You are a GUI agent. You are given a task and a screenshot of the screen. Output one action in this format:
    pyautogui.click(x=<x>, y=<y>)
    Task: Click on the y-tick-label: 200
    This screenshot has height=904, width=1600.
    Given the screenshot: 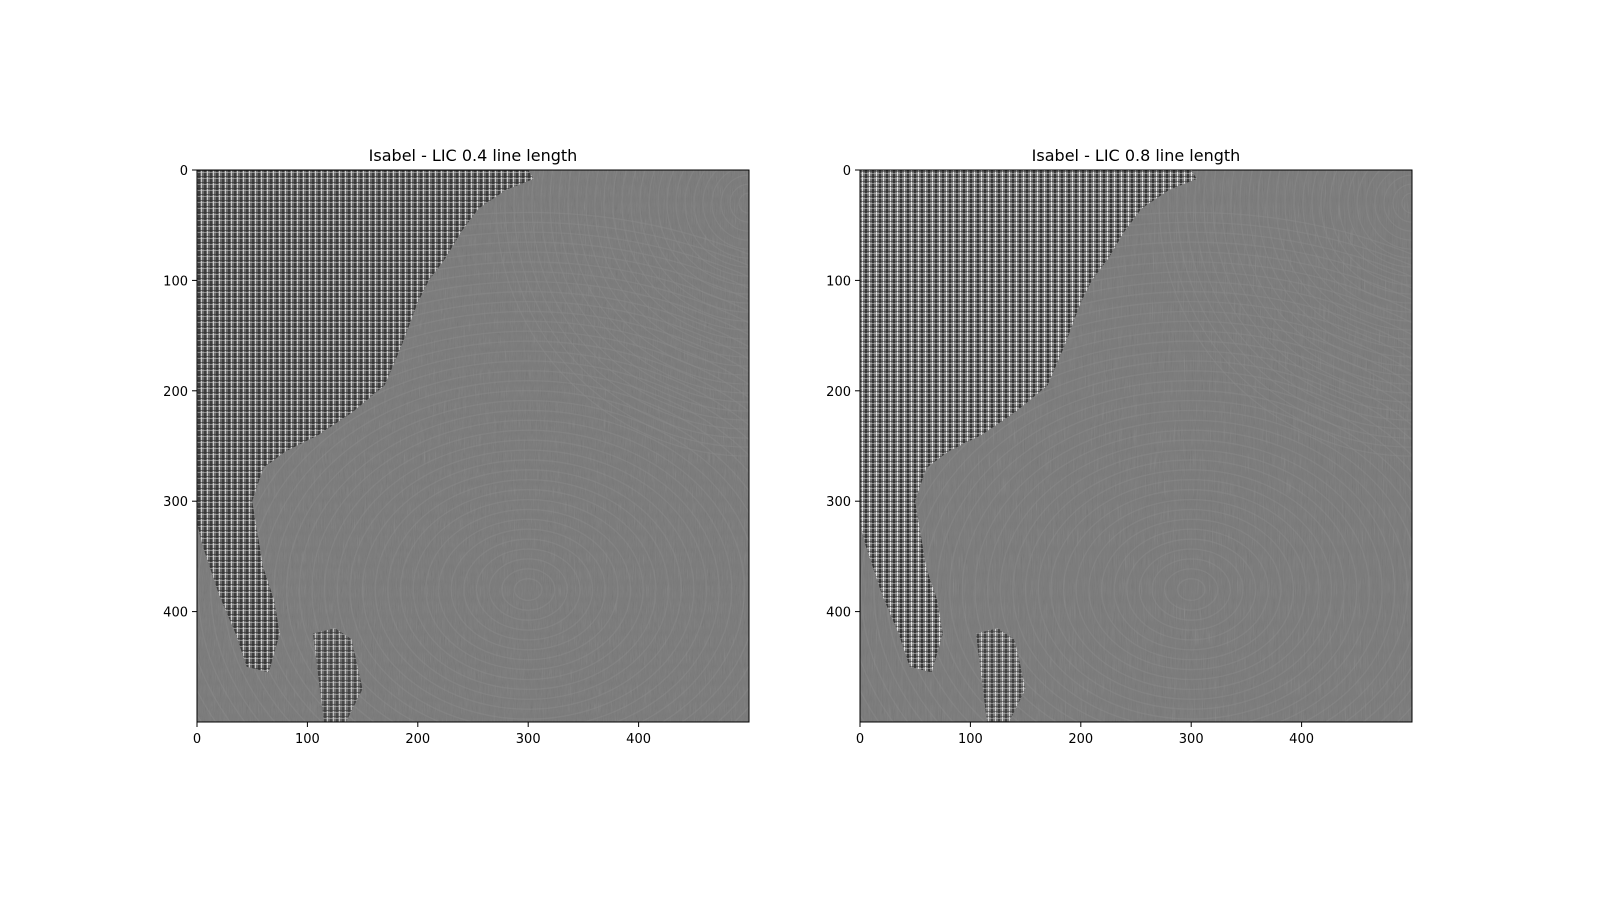 What is the action you would take?
    pyautogui.click(x=838, y=392)
    